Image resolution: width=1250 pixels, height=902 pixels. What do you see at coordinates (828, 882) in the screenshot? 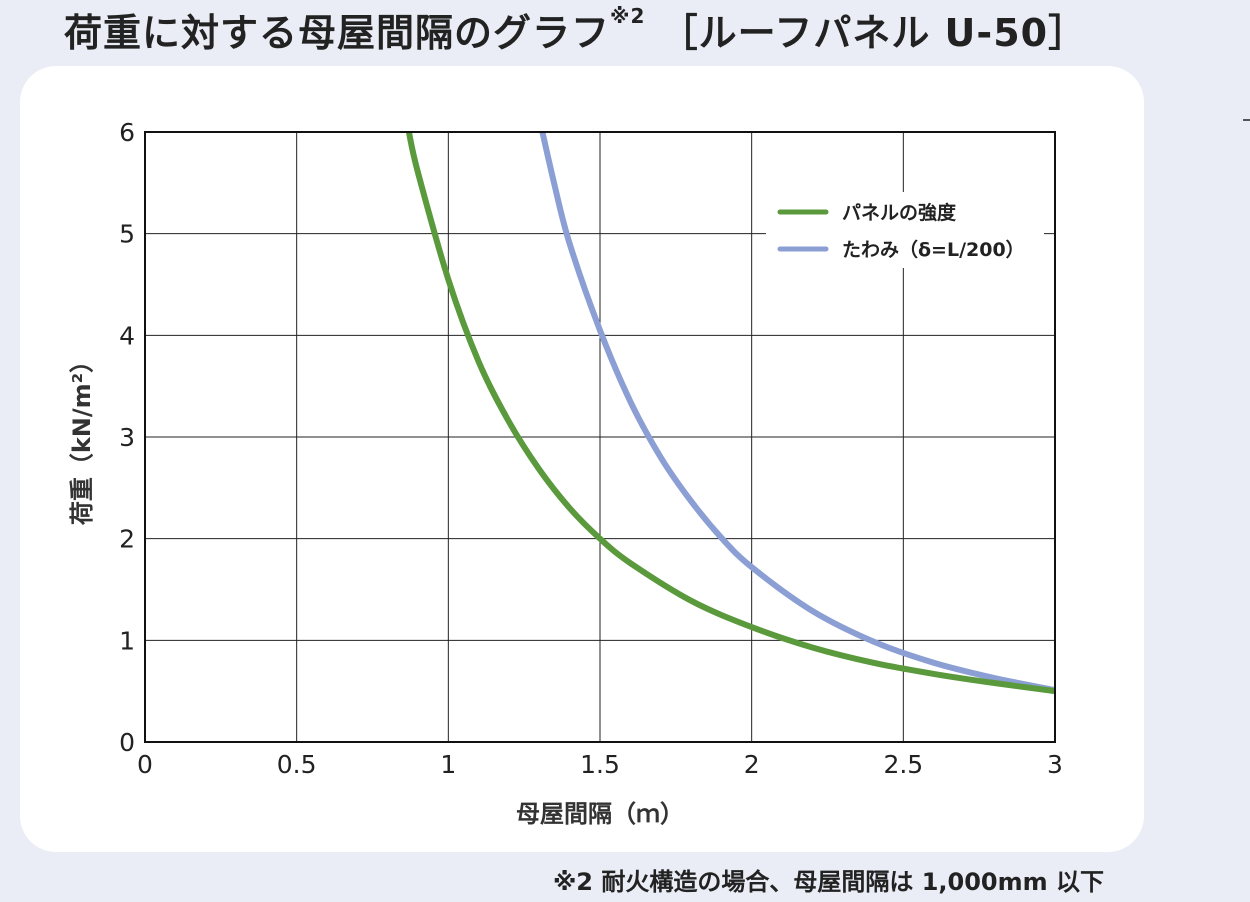
I see `footnote: ※2 耐火構造の場合、母屋間隔は 1,000mm 以下` at bounding box center [828, 882].